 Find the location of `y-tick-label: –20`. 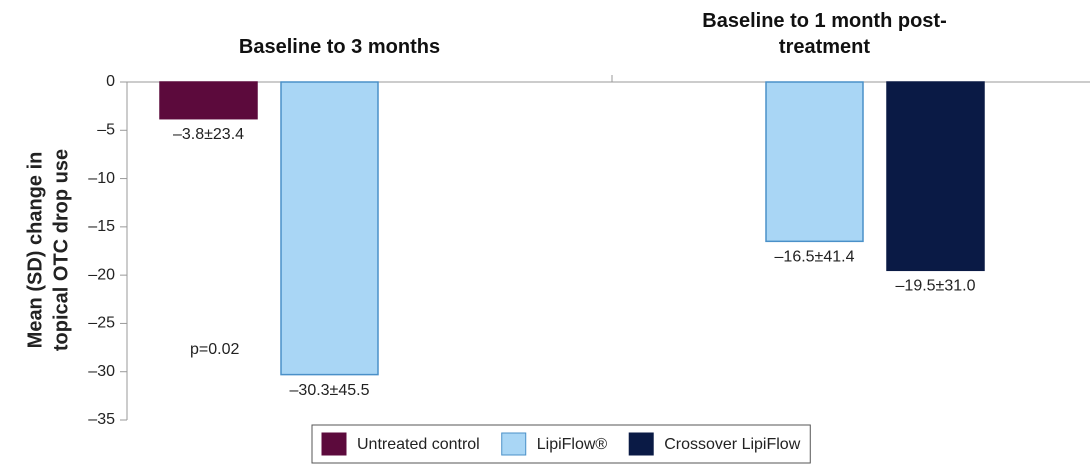

y-tick-label: –20 is located at coordinates (101, 274).